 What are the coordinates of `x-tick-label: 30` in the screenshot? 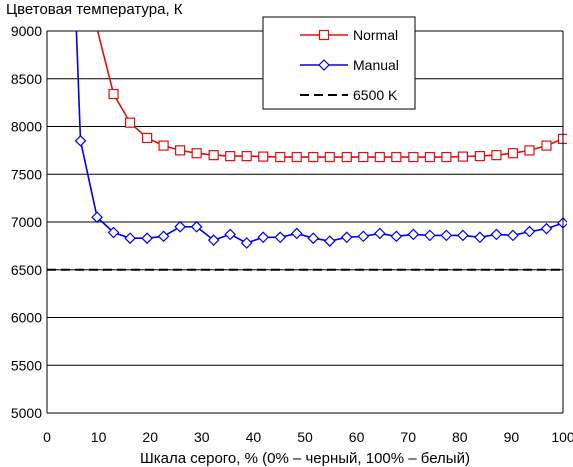 It's located at (202, 437).